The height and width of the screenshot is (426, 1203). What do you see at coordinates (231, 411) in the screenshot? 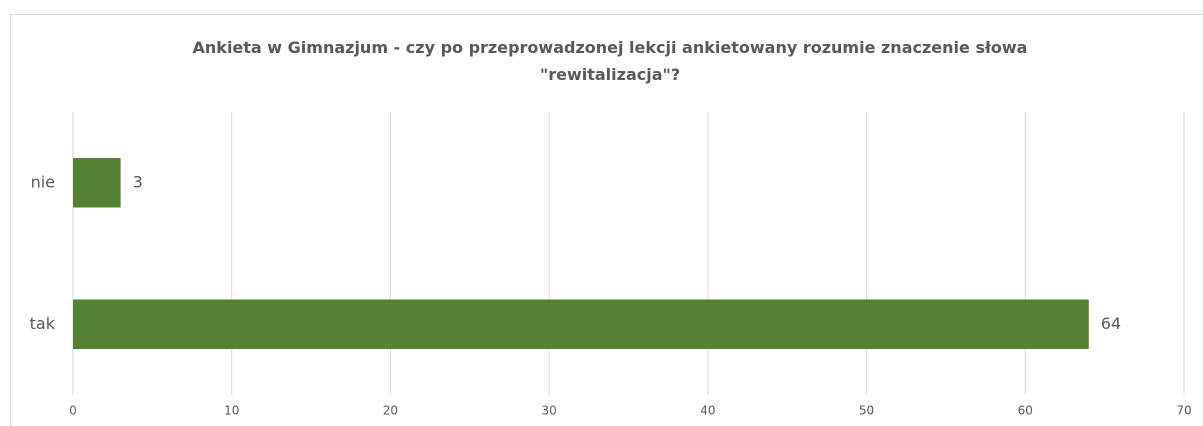
I see `x-tick-label: 10` at bounding box center [231, 411].